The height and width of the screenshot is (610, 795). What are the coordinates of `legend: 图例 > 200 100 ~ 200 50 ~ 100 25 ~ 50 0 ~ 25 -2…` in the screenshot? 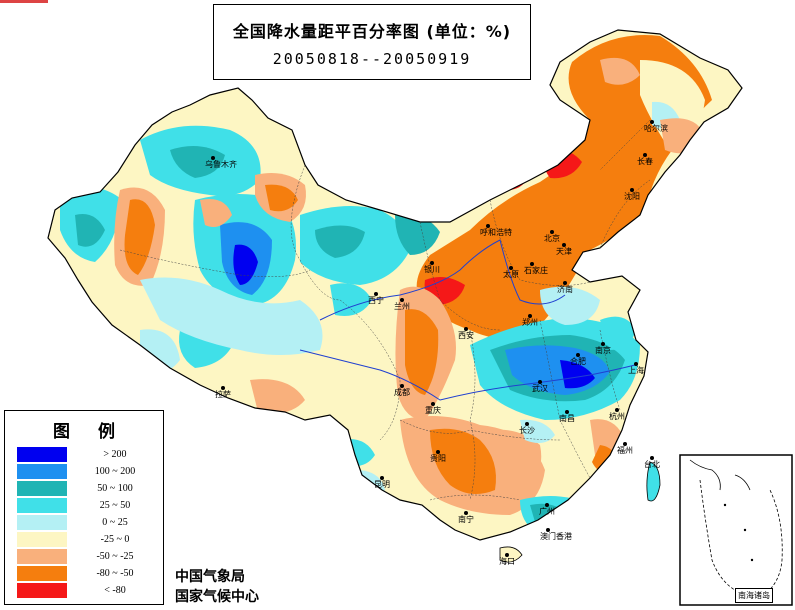 It's located at (84, 507).